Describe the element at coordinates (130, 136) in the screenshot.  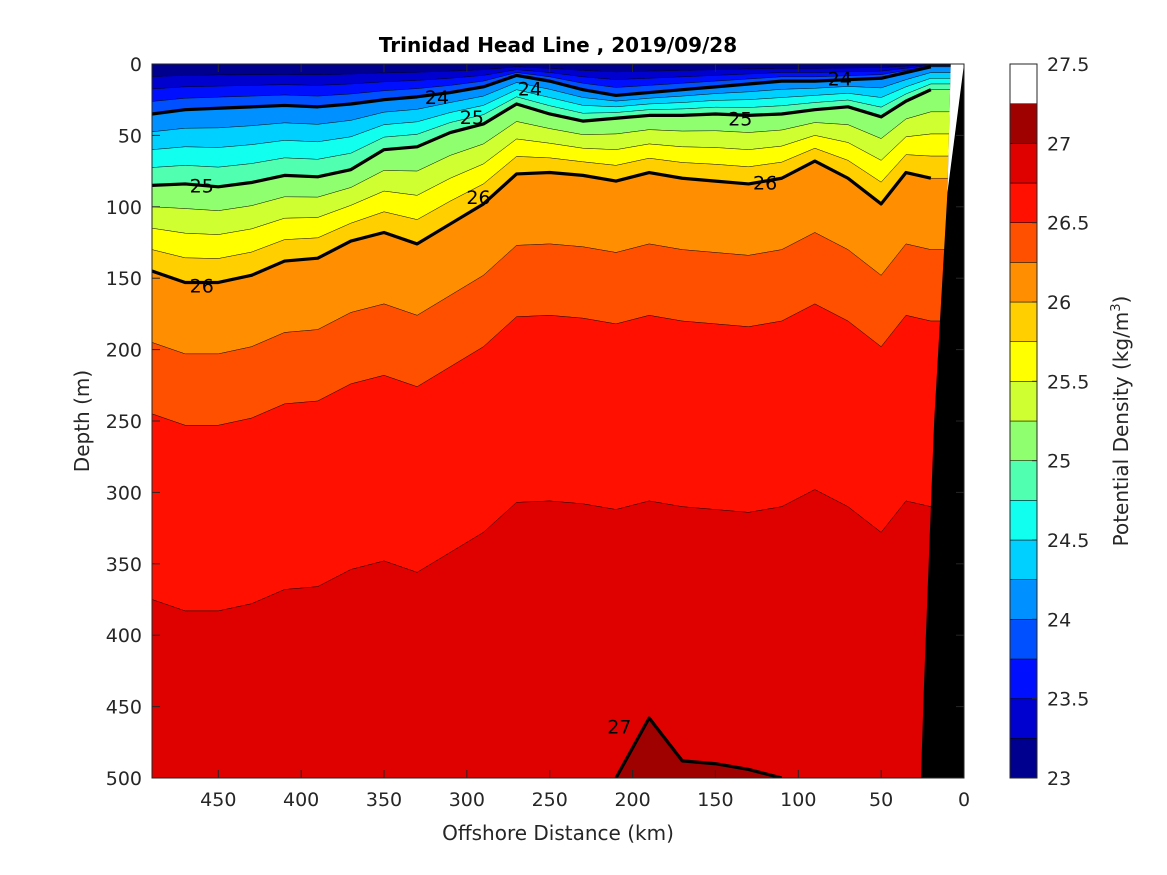
I see `y-tick-label: 50` at that location.